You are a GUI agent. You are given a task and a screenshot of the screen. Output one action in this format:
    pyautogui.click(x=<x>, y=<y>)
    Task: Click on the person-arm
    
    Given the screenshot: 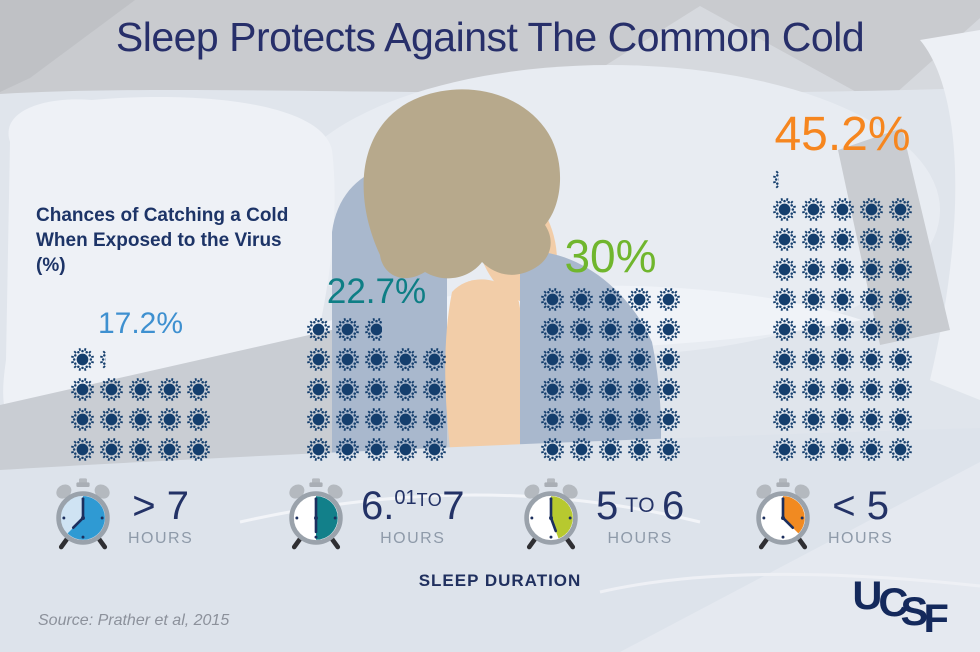 What is the action you would take?
    pyautogui.click(x=486, y=372)
    